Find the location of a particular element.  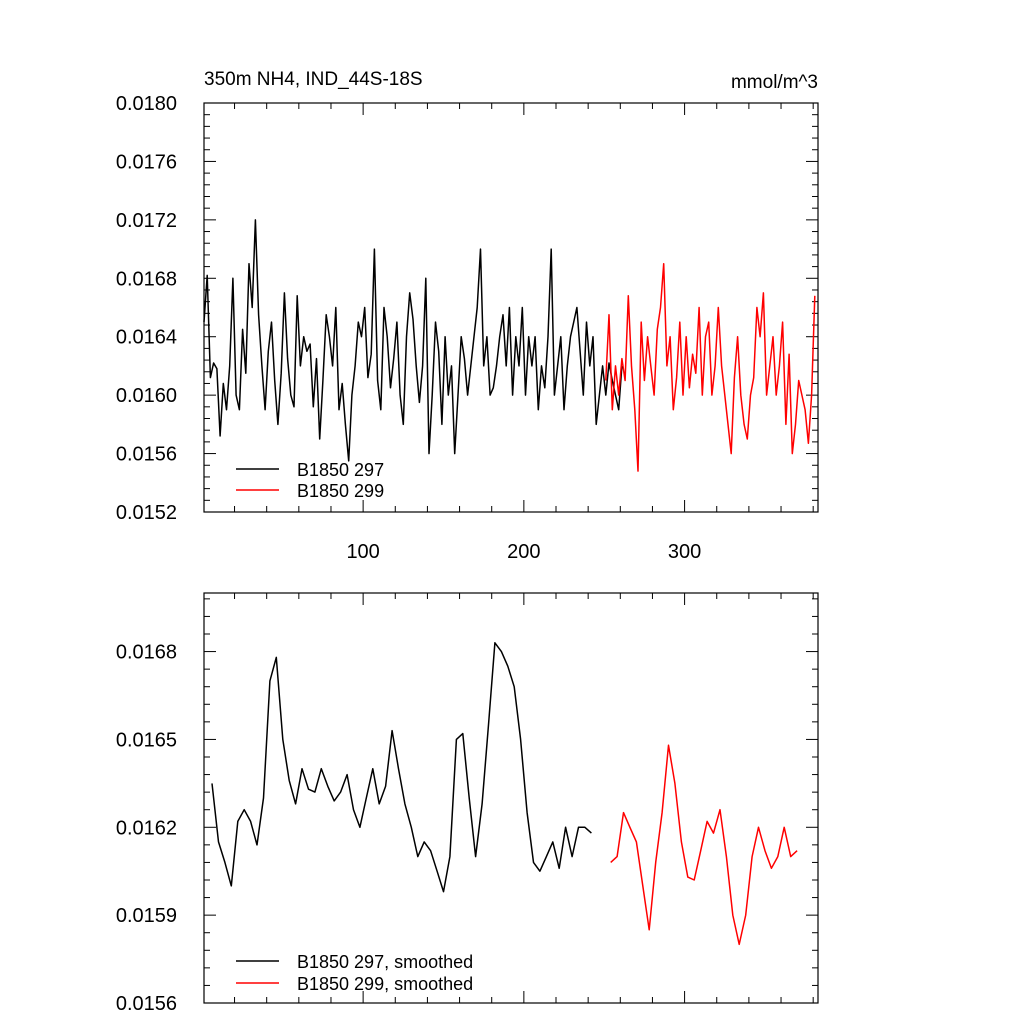

chart-title-right: mmol/m^3 is located at coordinates (774, 82).